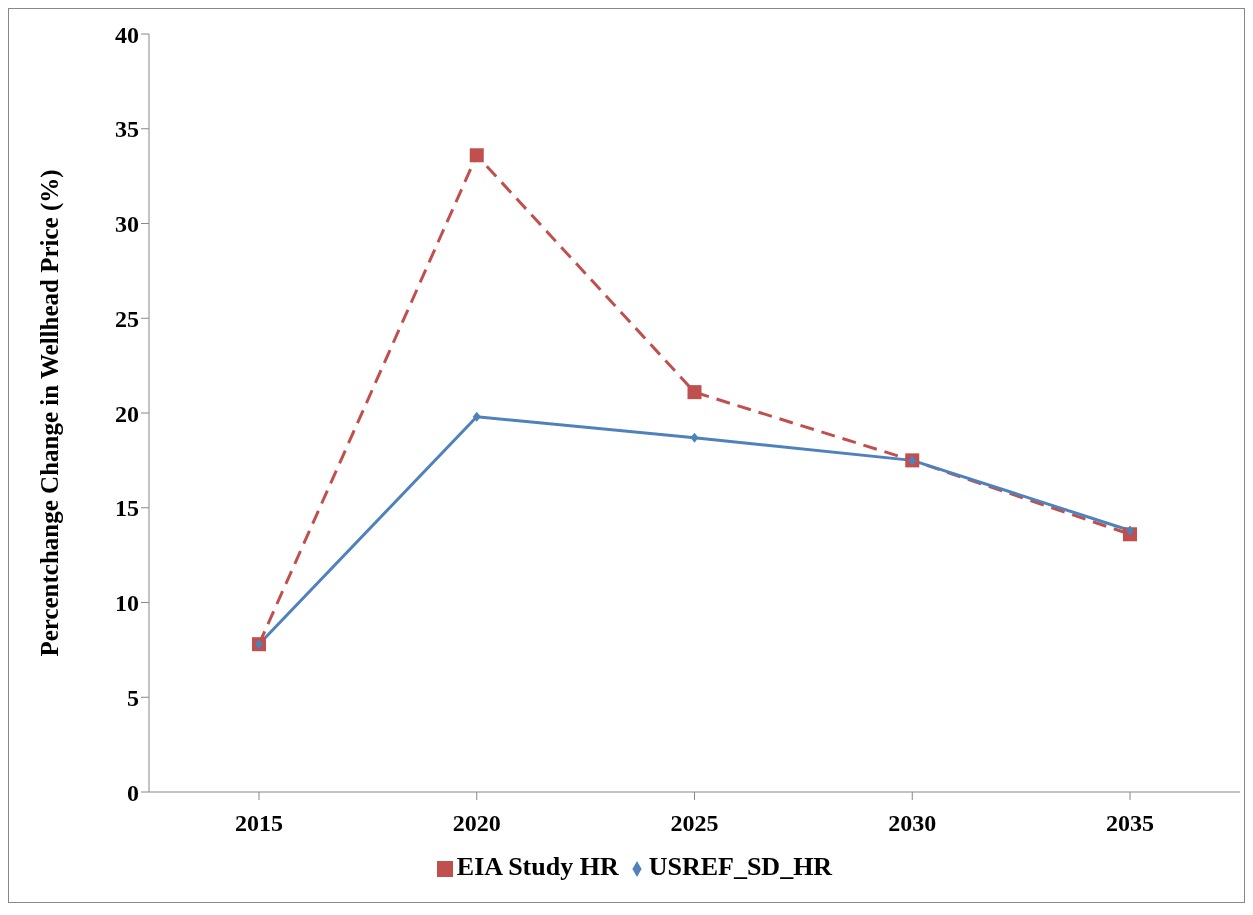 The height and width of the screenshot is (915, 1253). Describe the element at coordinates (127, 413) in the screenshot. I see `y-tick-label: 20` at that location.